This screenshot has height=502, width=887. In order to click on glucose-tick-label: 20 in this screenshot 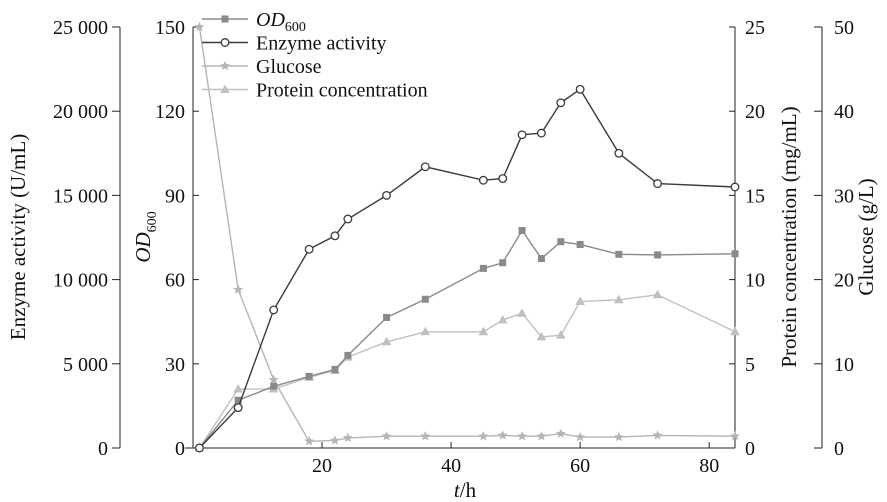, I will do `click(844, 281)`.